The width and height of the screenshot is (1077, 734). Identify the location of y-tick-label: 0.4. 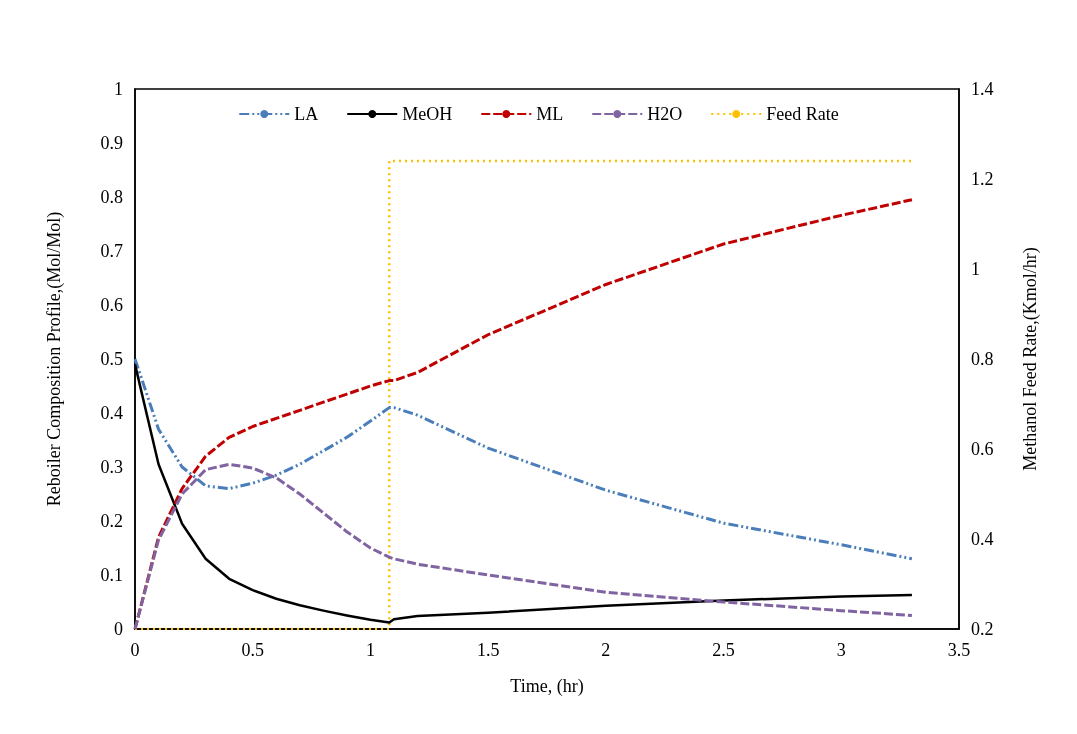
(111, 413).